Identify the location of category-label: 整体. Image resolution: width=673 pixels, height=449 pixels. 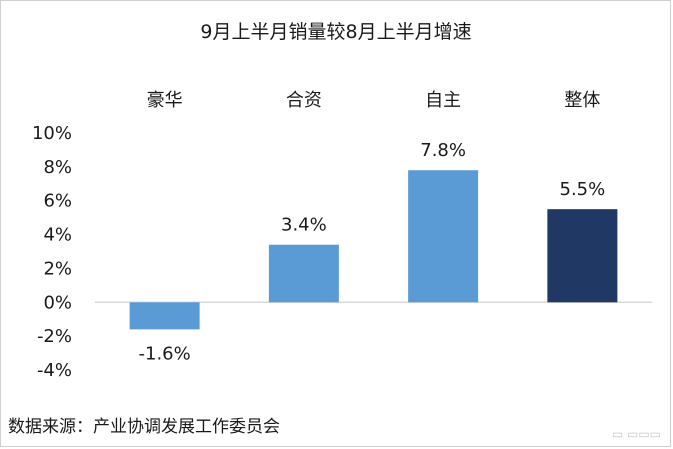
(582, 100).